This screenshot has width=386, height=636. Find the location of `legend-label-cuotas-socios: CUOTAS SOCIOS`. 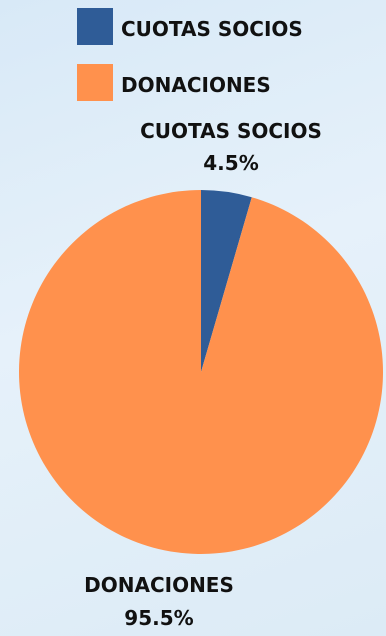

legend-label-cuotas-socios: CUOTAS SOCIOS is located at coordinates (212, 29).